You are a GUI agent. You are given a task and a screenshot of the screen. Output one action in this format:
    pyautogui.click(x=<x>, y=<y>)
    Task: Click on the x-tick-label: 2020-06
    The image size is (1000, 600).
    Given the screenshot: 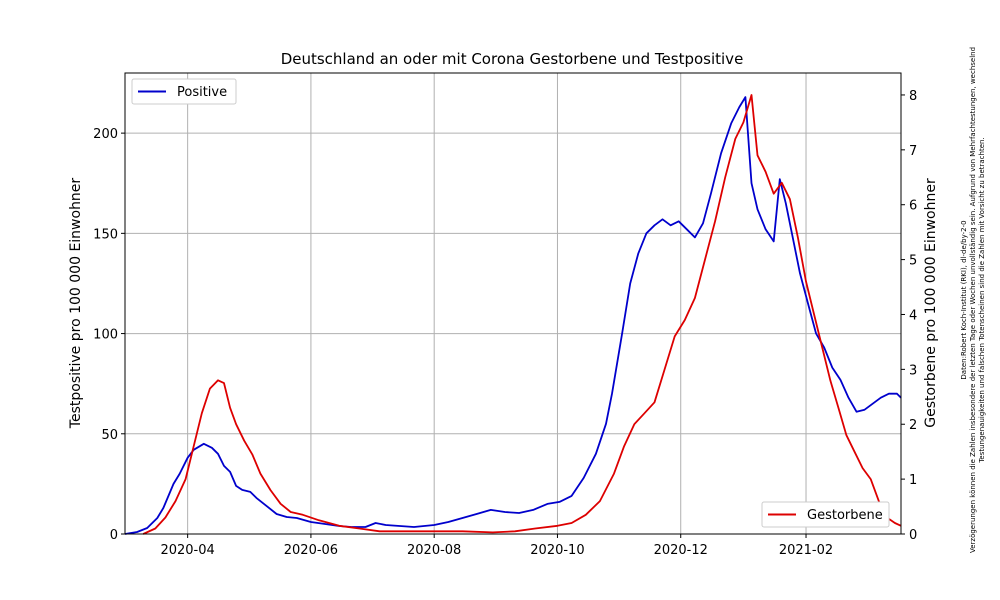 What is the action you would take?
    pyautogui.click(x=311, y=550)
    